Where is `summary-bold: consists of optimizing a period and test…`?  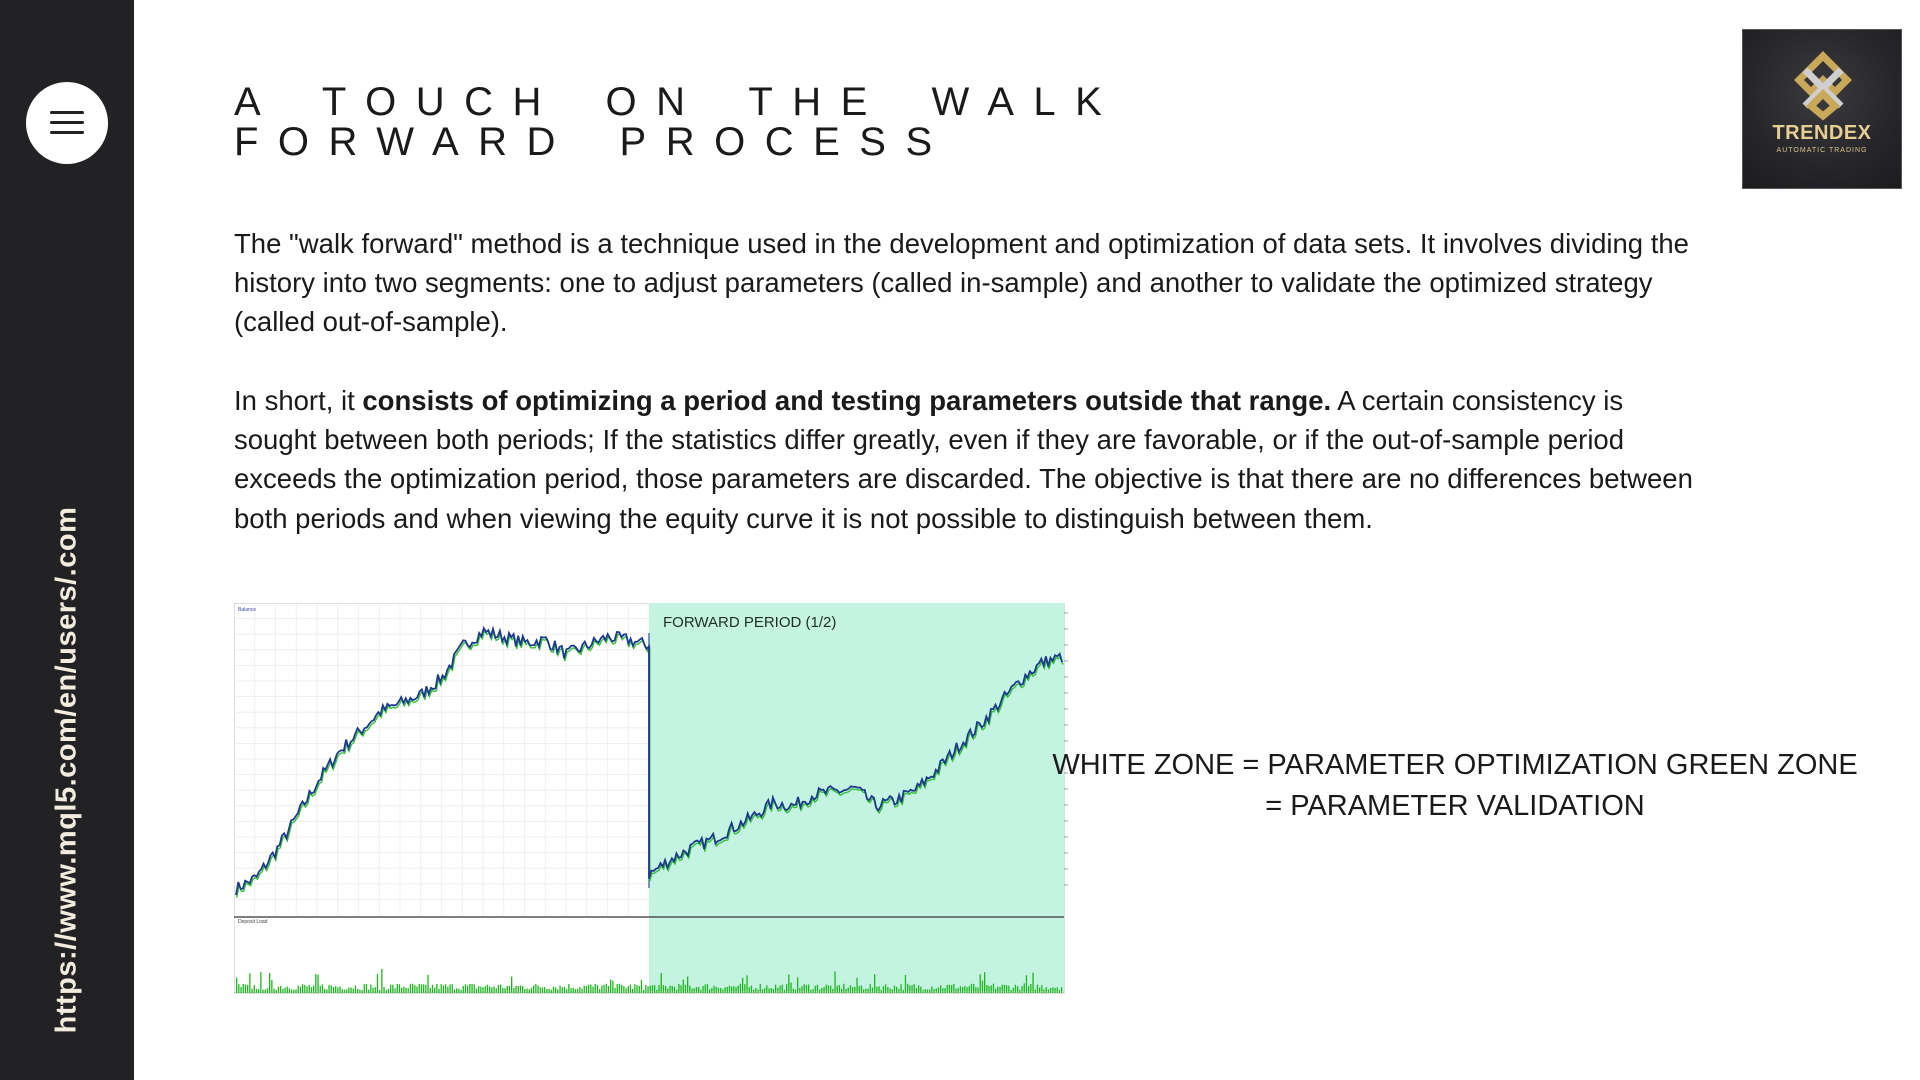
summary-bold: consists of optimizing a period and test… is located at coordinates (847, 400).